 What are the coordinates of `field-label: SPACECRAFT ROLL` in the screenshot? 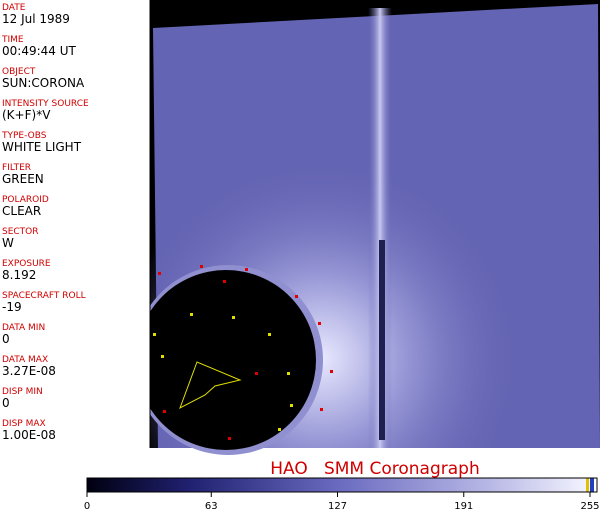 It's located at (44, 296).